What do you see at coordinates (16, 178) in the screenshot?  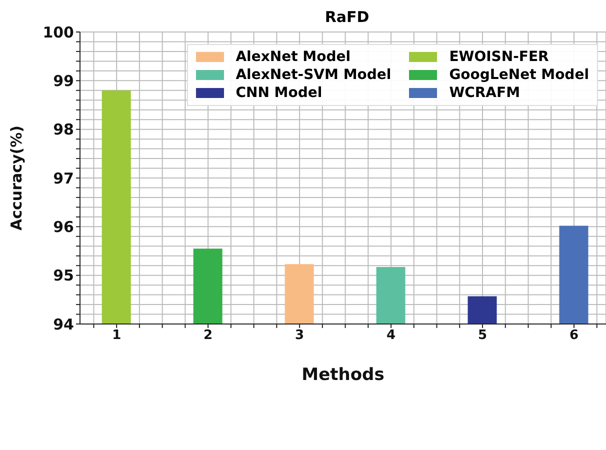 I see `y-axis-title: Accuracy(%)` at bounding box center [16, 178].